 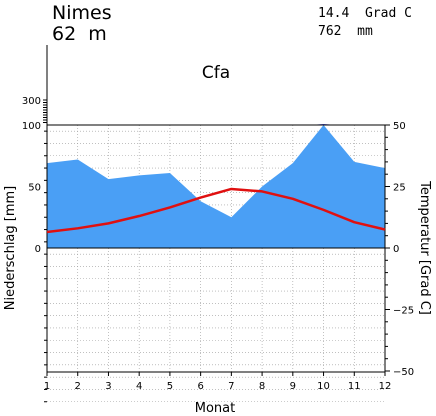 What do you see at coordinates (78, 386) in the screenshot?
I see `x-tick-label: 2` at bounding box center [78, 386].